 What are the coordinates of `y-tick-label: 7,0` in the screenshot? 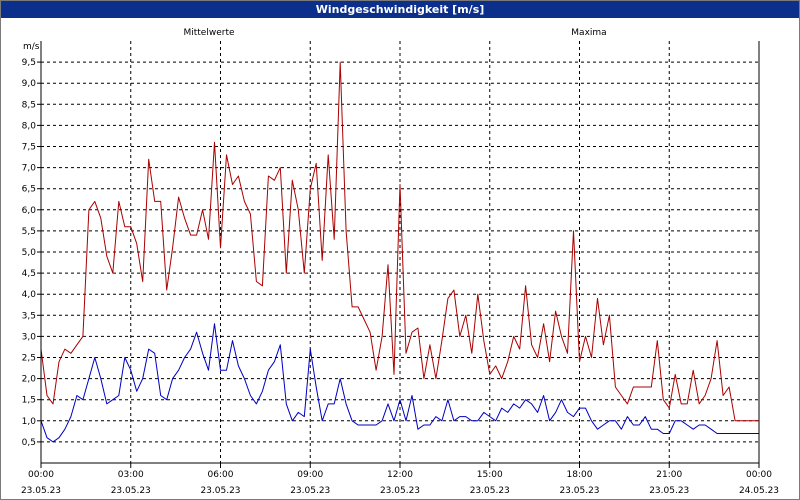 It's located at (29, 169).